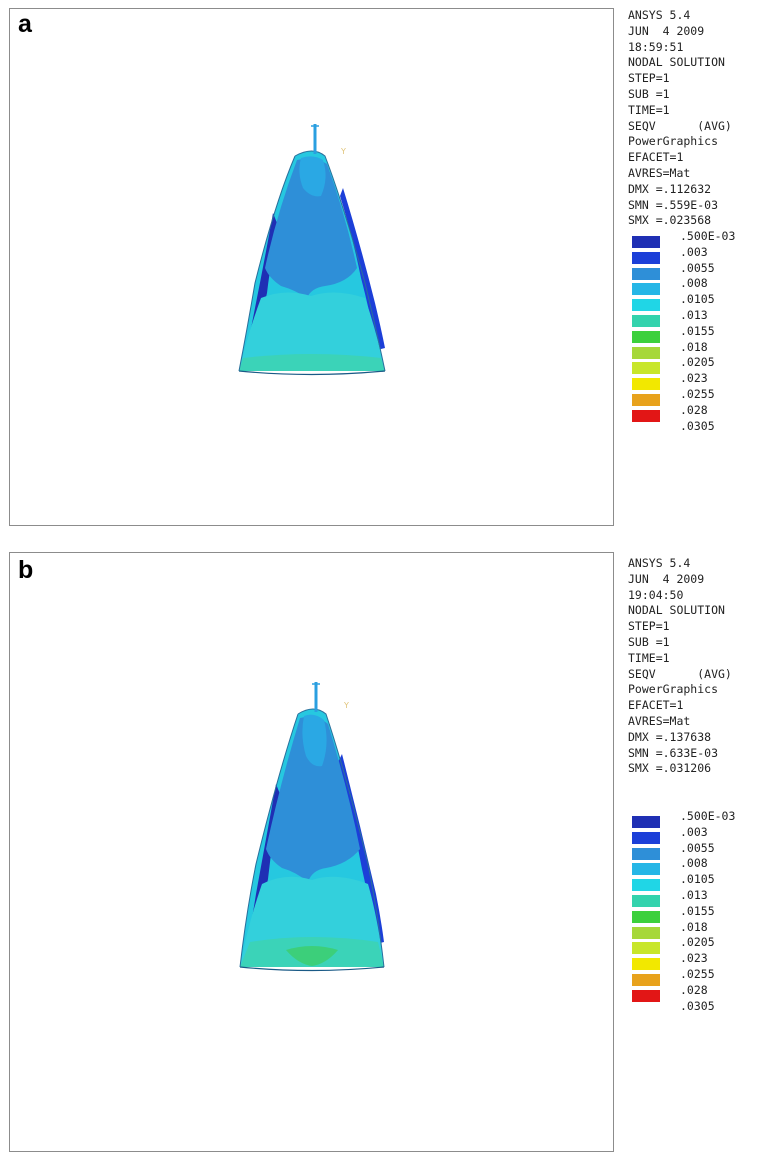 Image resolution: width=767 pixels, height=1152 pixels. Describe the element at coordinates (673, 204) in the screenshot. I see `info-smn: SMN =.559E-03` at that location.